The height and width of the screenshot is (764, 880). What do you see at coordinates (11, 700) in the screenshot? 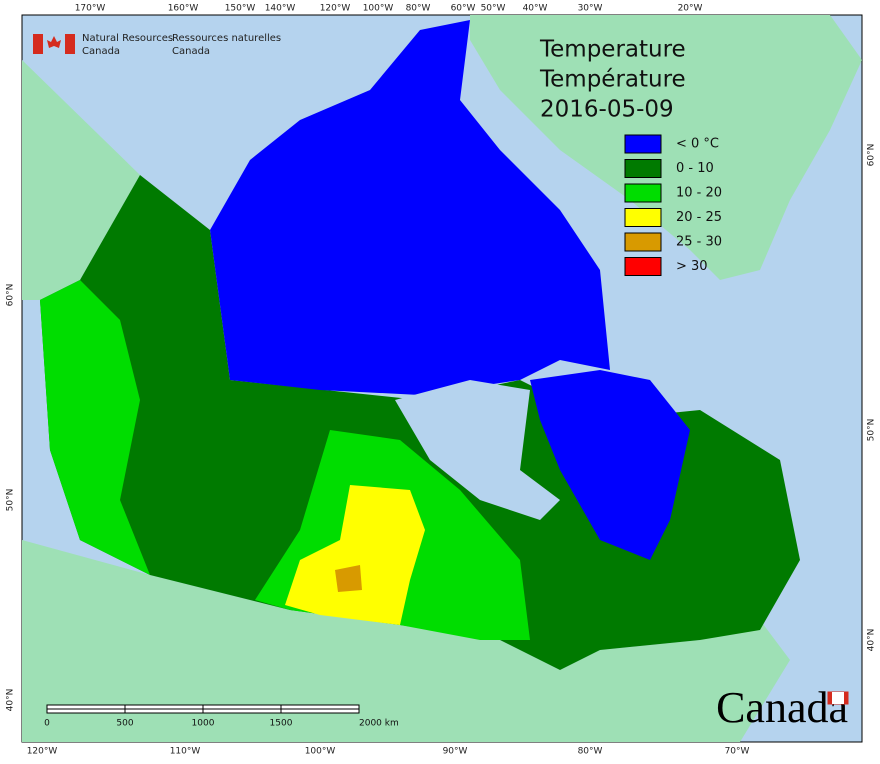
I see `graticule-left: 40°N` at bounding box center [11, 700].